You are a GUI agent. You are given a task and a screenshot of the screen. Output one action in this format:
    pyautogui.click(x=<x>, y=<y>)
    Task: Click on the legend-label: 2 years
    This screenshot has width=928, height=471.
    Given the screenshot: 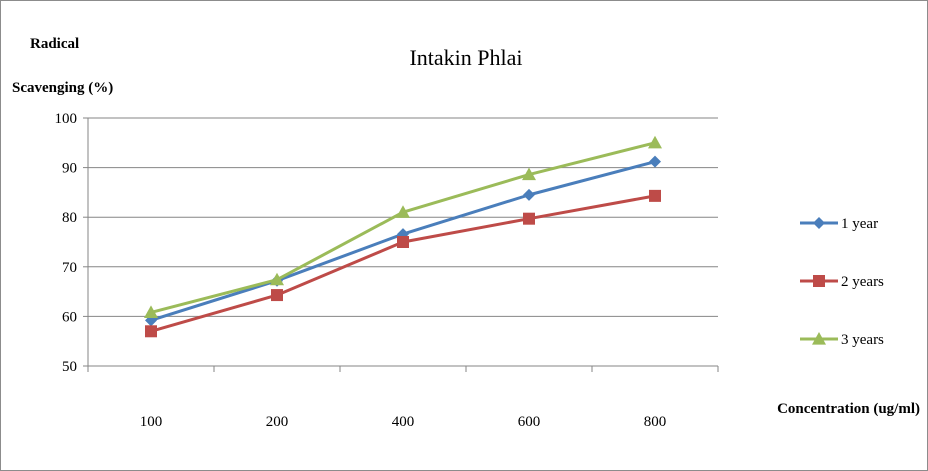 What is the action you would take?
    pyautogui.click(x=862, y=282)
    